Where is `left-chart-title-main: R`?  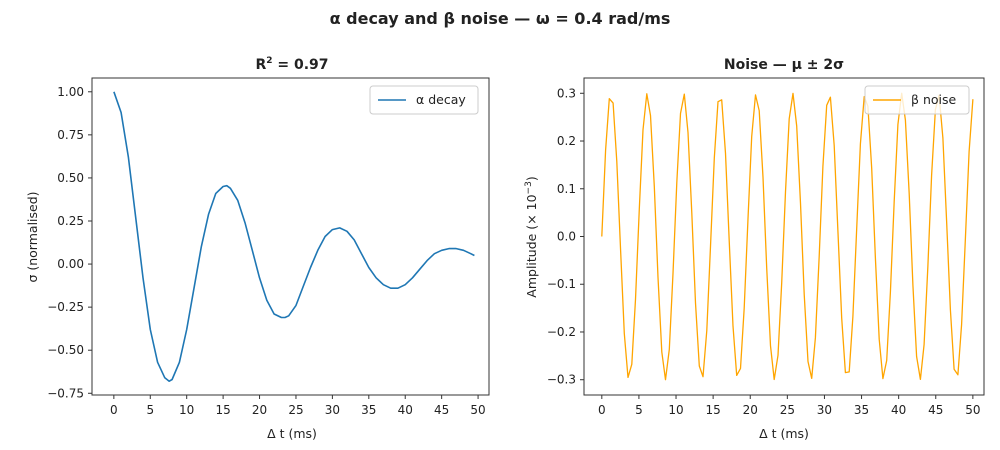
left-chart-title-main: R is located at coordinates (260, 65).